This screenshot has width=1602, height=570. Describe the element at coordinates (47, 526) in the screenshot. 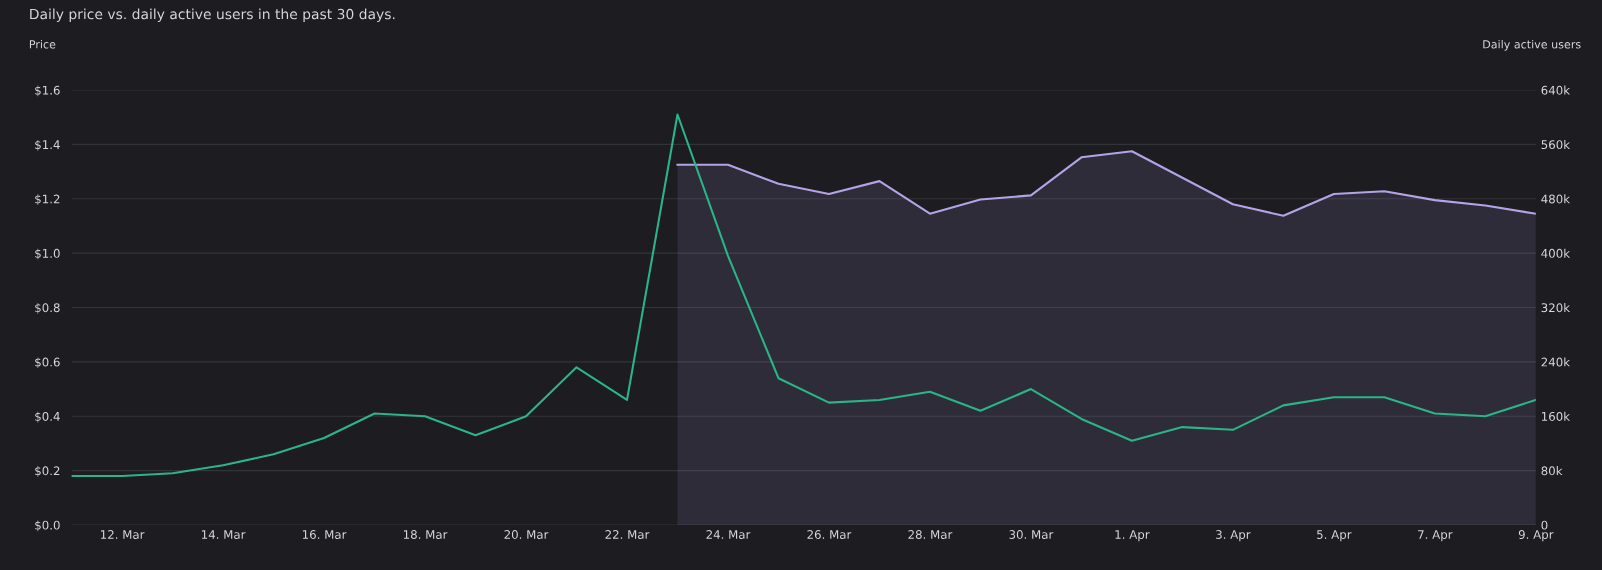

I see `y-tick-label: $0.0` at that location.